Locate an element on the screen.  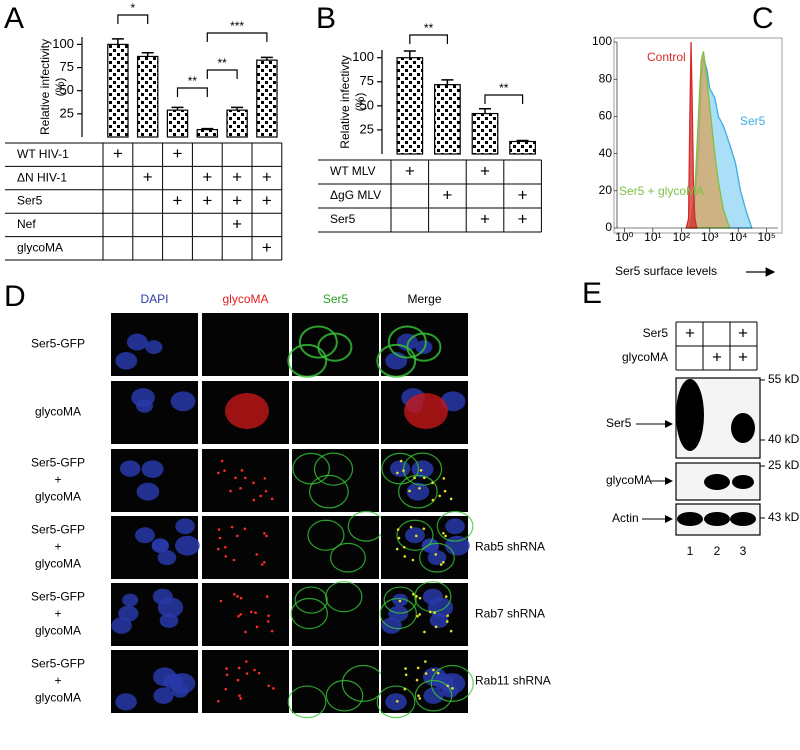
band-label: Ser5 is located at coordinates (619, 423).